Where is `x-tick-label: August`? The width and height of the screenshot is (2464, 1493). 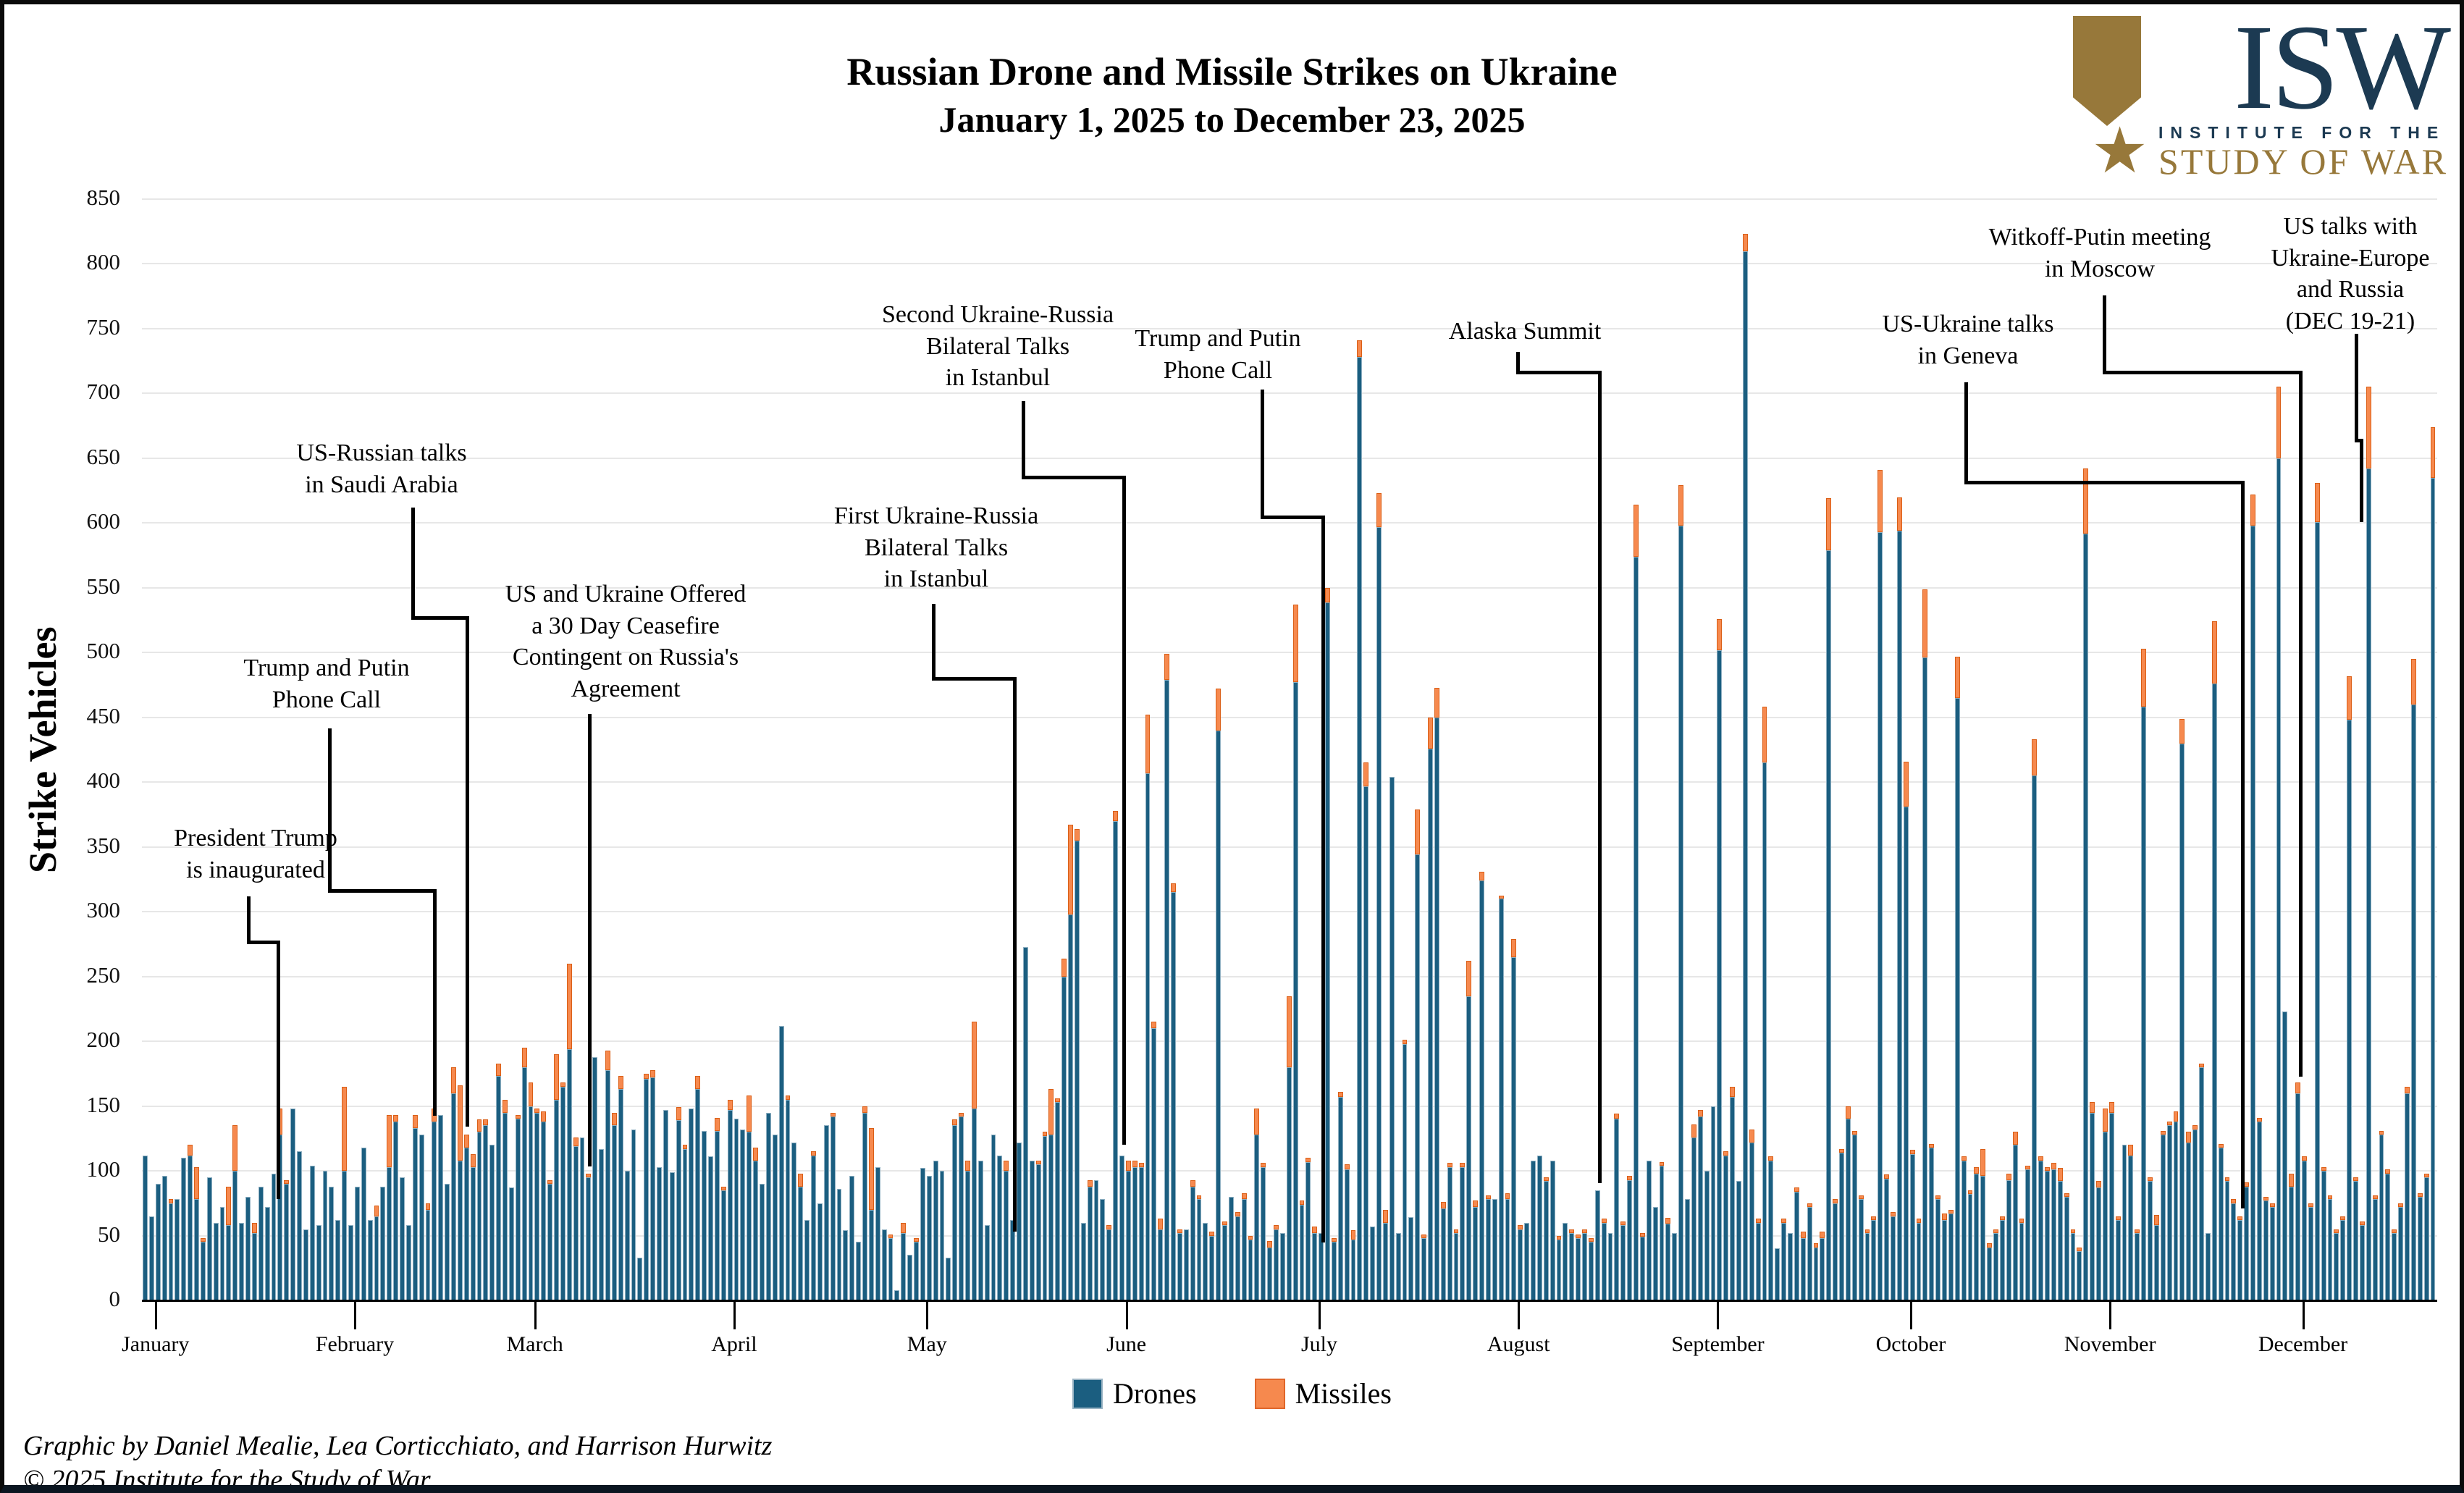 x-tick-label: August is located at coordinates (1518, 1344).